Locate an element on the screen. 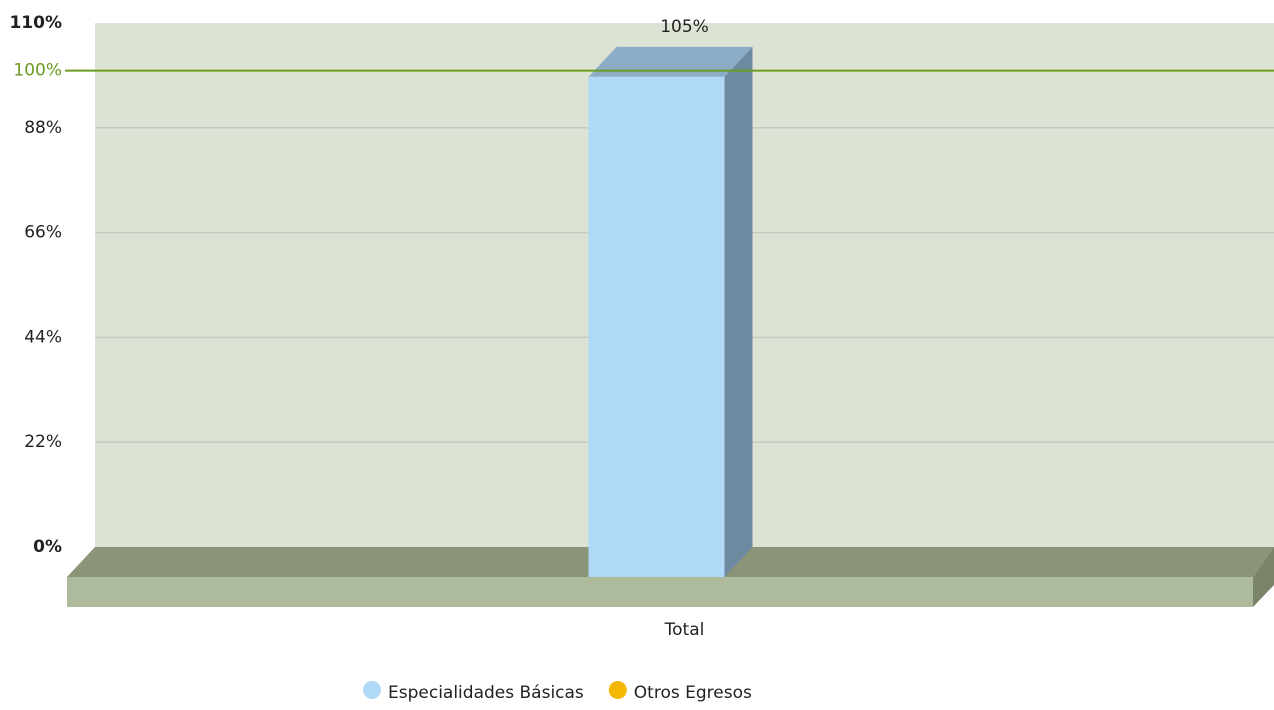 The image size is (1274, 710). x-tick-label: Total is located at coordinates (684, 630).